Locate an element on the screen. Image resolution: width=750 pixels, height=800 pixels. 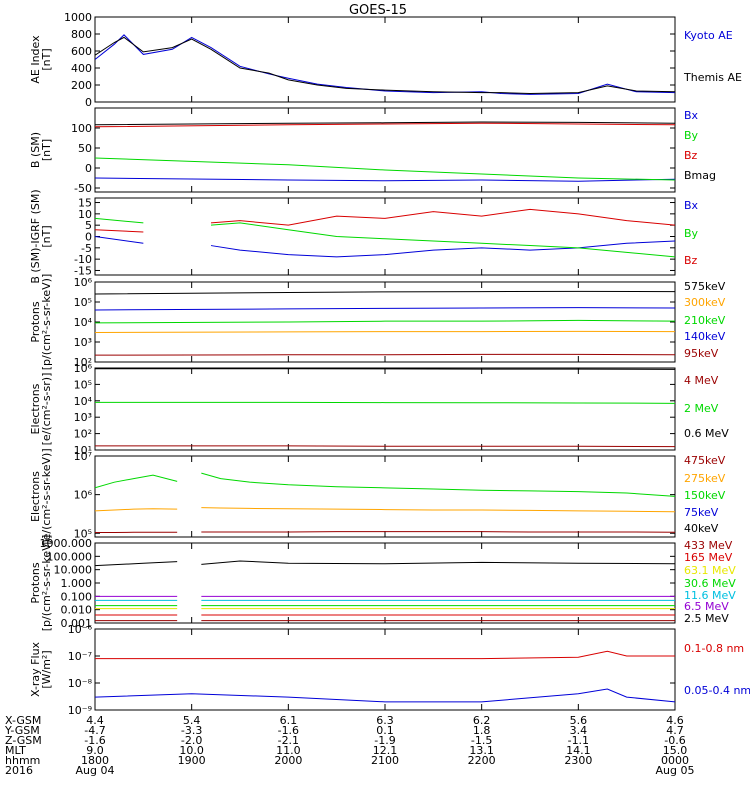
x-table-cell: 13.1 is located at coordinates (481, 750).